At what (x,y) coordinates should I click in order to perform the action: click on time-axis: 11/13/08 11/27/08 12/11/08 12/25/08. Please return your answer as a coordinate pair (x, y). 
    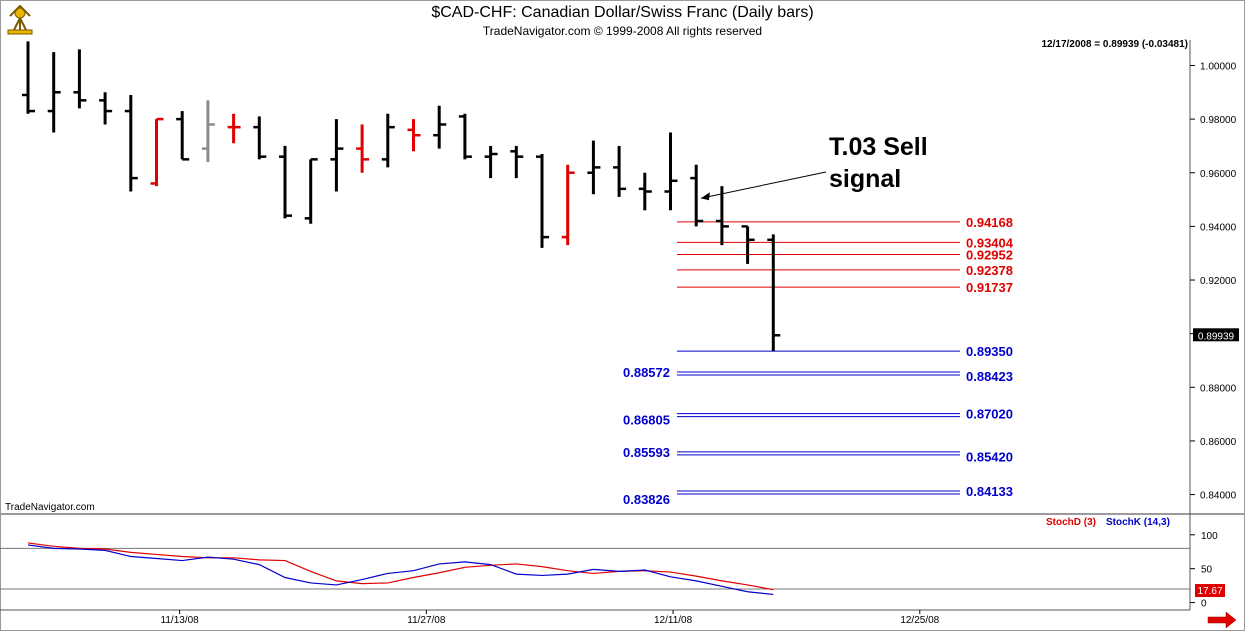
    Looking at the image, I should click on (550, 618).